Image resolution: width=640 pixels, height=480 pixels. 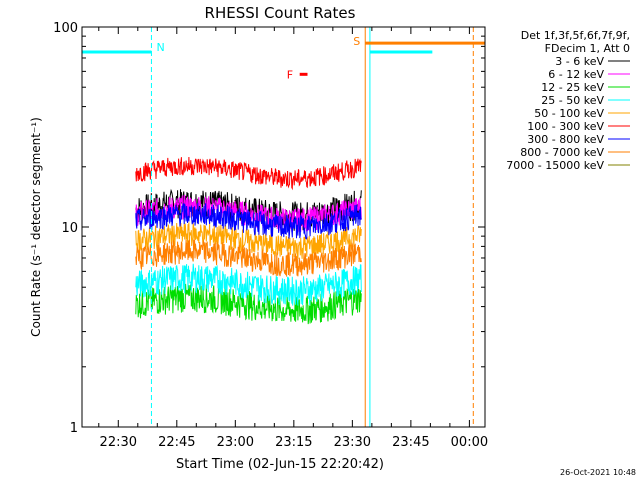 What do you see at coordinates (576, 74) in the screenshot?
I see `legend-item-label: 6 - 12 keV` at bounding box center [576, 74].